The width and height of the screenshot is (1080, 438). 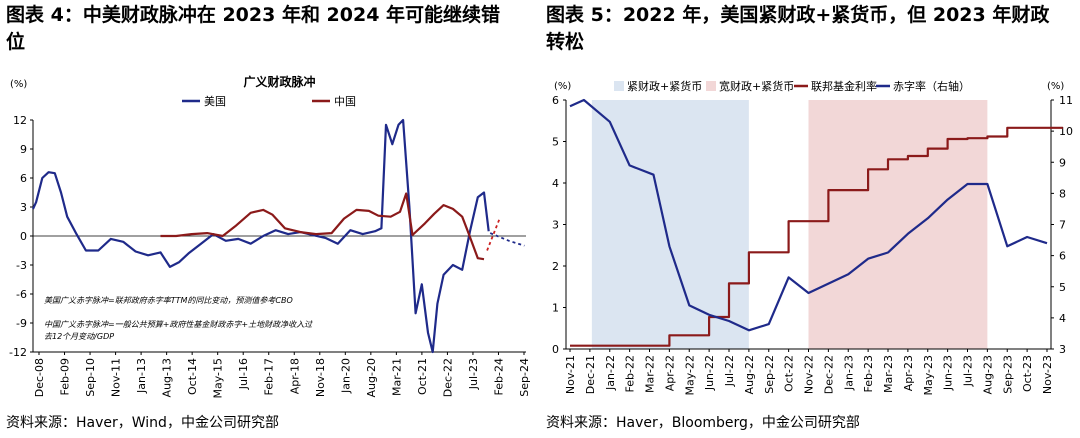 What do you see at coordinates (709, 373) in the screenshot?
I see `right-x-tick-label: Jun-22` at bounding box center [709, 373].